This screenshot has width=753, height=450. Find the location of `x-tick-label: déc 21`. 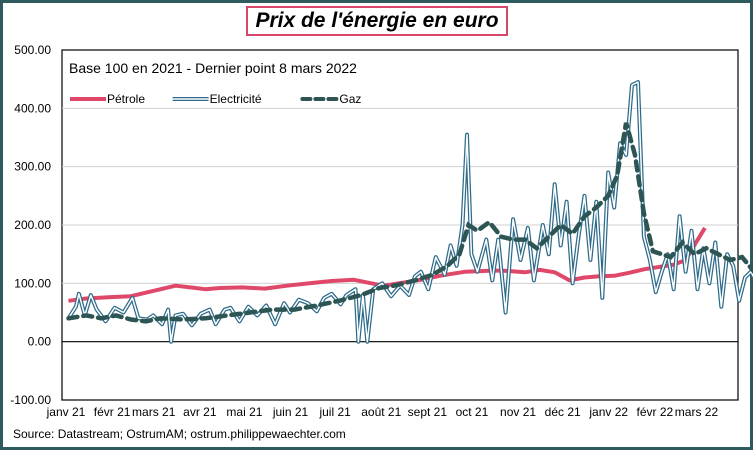

x-tick-label: déc 21 is located at coordinates (563, 412).